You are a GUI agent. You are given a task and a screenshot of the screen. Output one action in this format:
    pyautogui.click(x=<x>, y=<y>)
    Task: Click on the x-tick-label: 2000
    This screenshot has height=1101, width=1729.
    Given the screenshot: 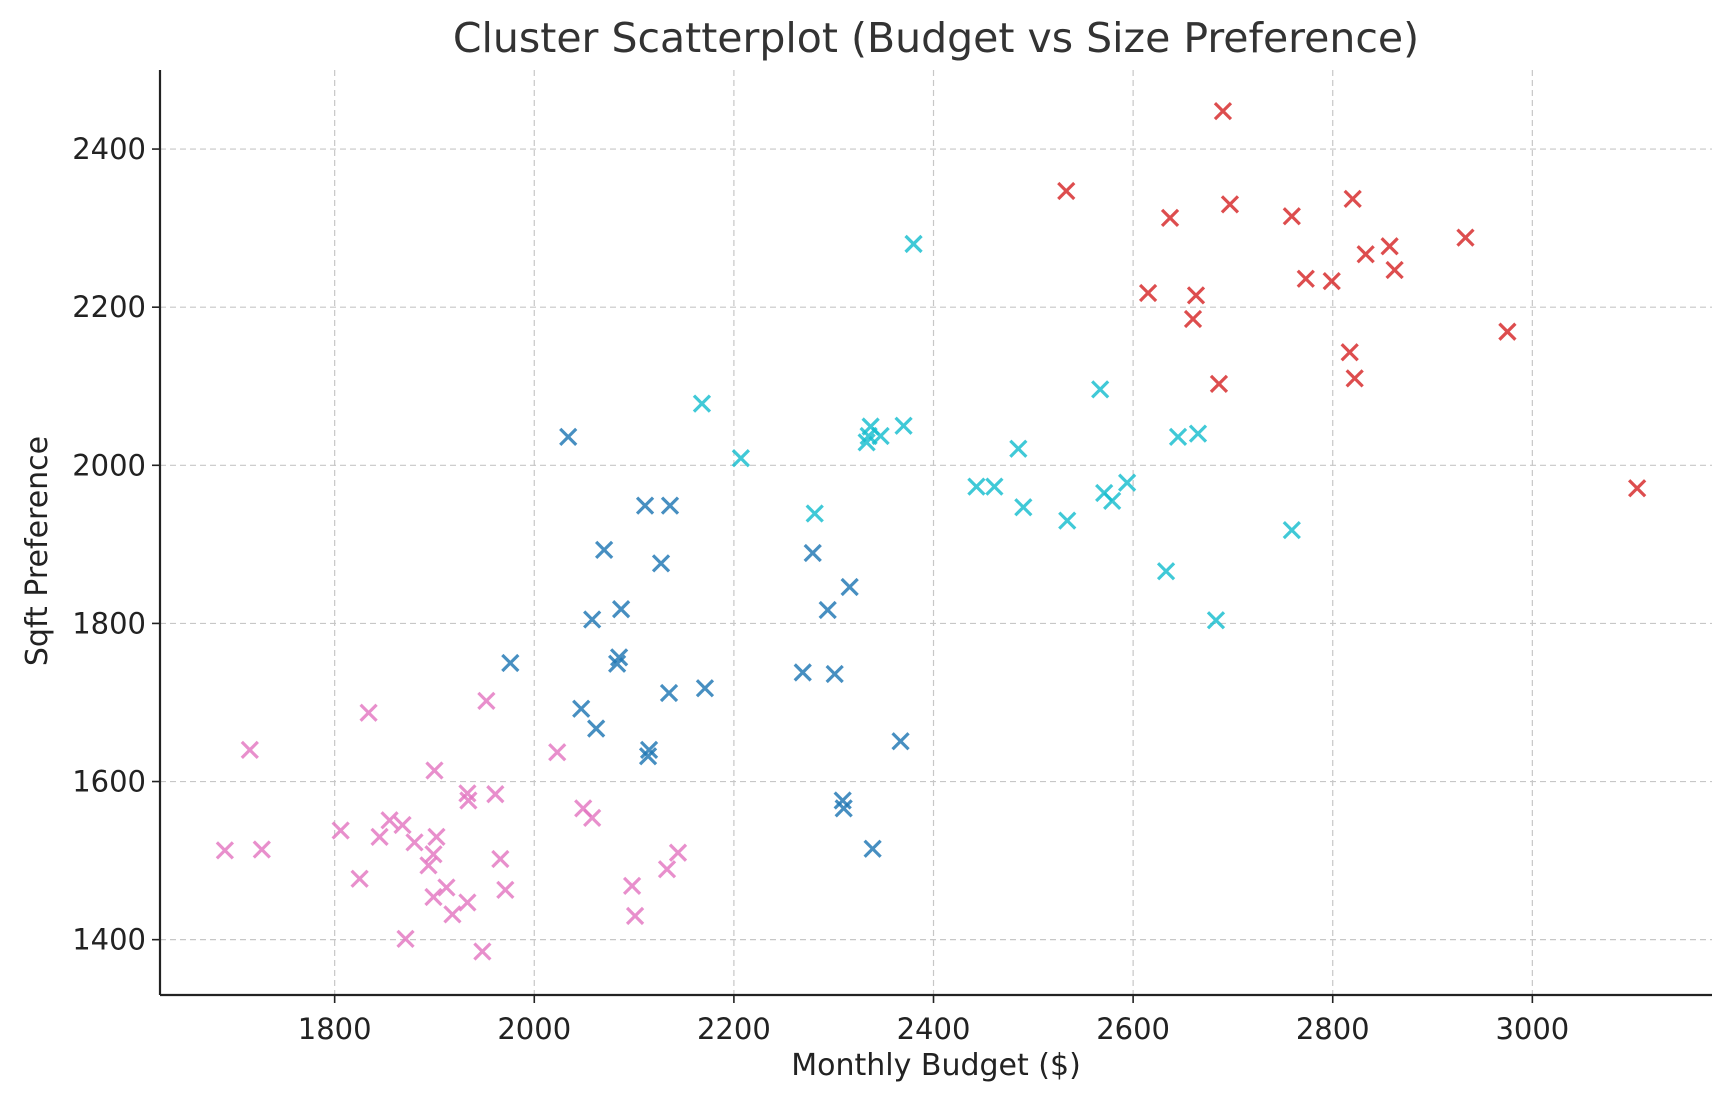 What is the action you would take?
    pyautogui.click(x=534, y=1029)
    